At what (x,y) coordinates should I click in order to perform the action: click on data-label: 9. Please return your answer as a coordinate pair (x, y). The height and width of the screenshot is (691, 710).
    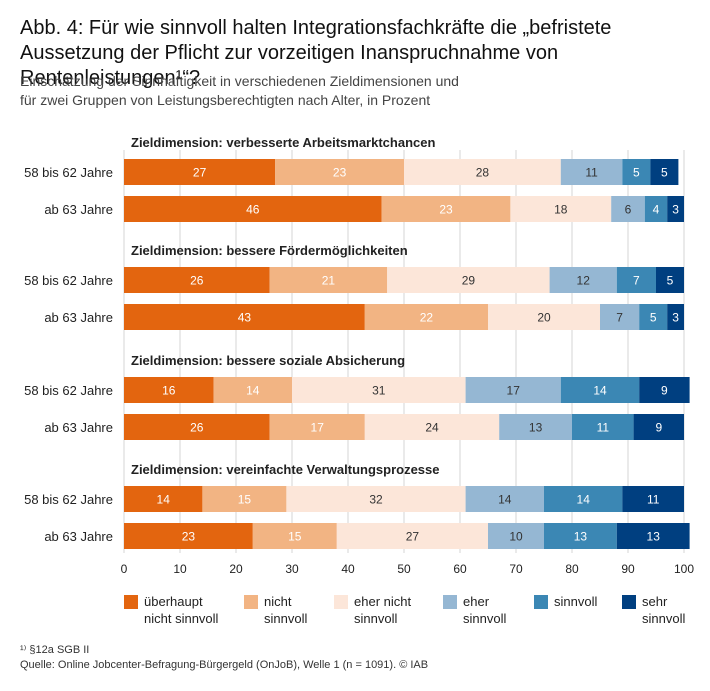
    Looking at the image, I should click on (658, 428).